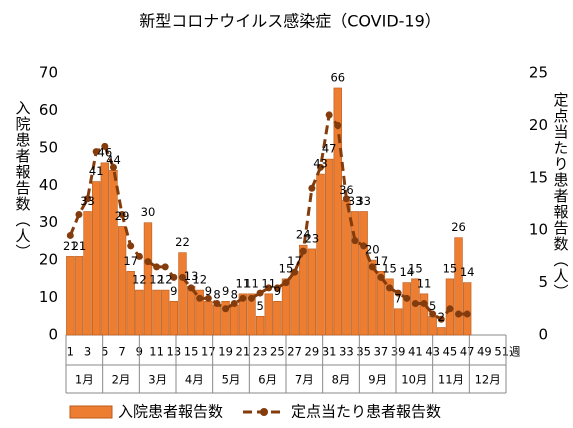 The width and height of the screenshot is (573, 428). What do you see at coordinates (87, 352) in the screenshot?
I see `x-tick-label: 3` at bounding box center [87, 352].